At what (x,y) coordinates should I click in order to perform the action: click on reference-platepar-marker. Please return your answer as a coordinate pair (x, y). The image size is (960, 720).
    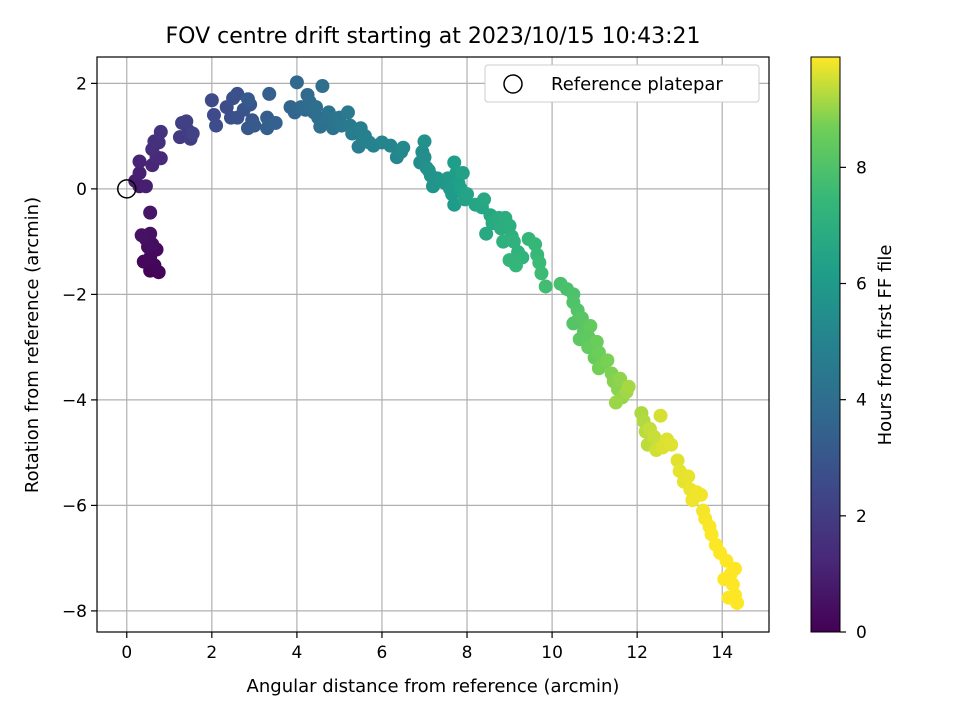
    Looking at the image, I should click on (127, 189).